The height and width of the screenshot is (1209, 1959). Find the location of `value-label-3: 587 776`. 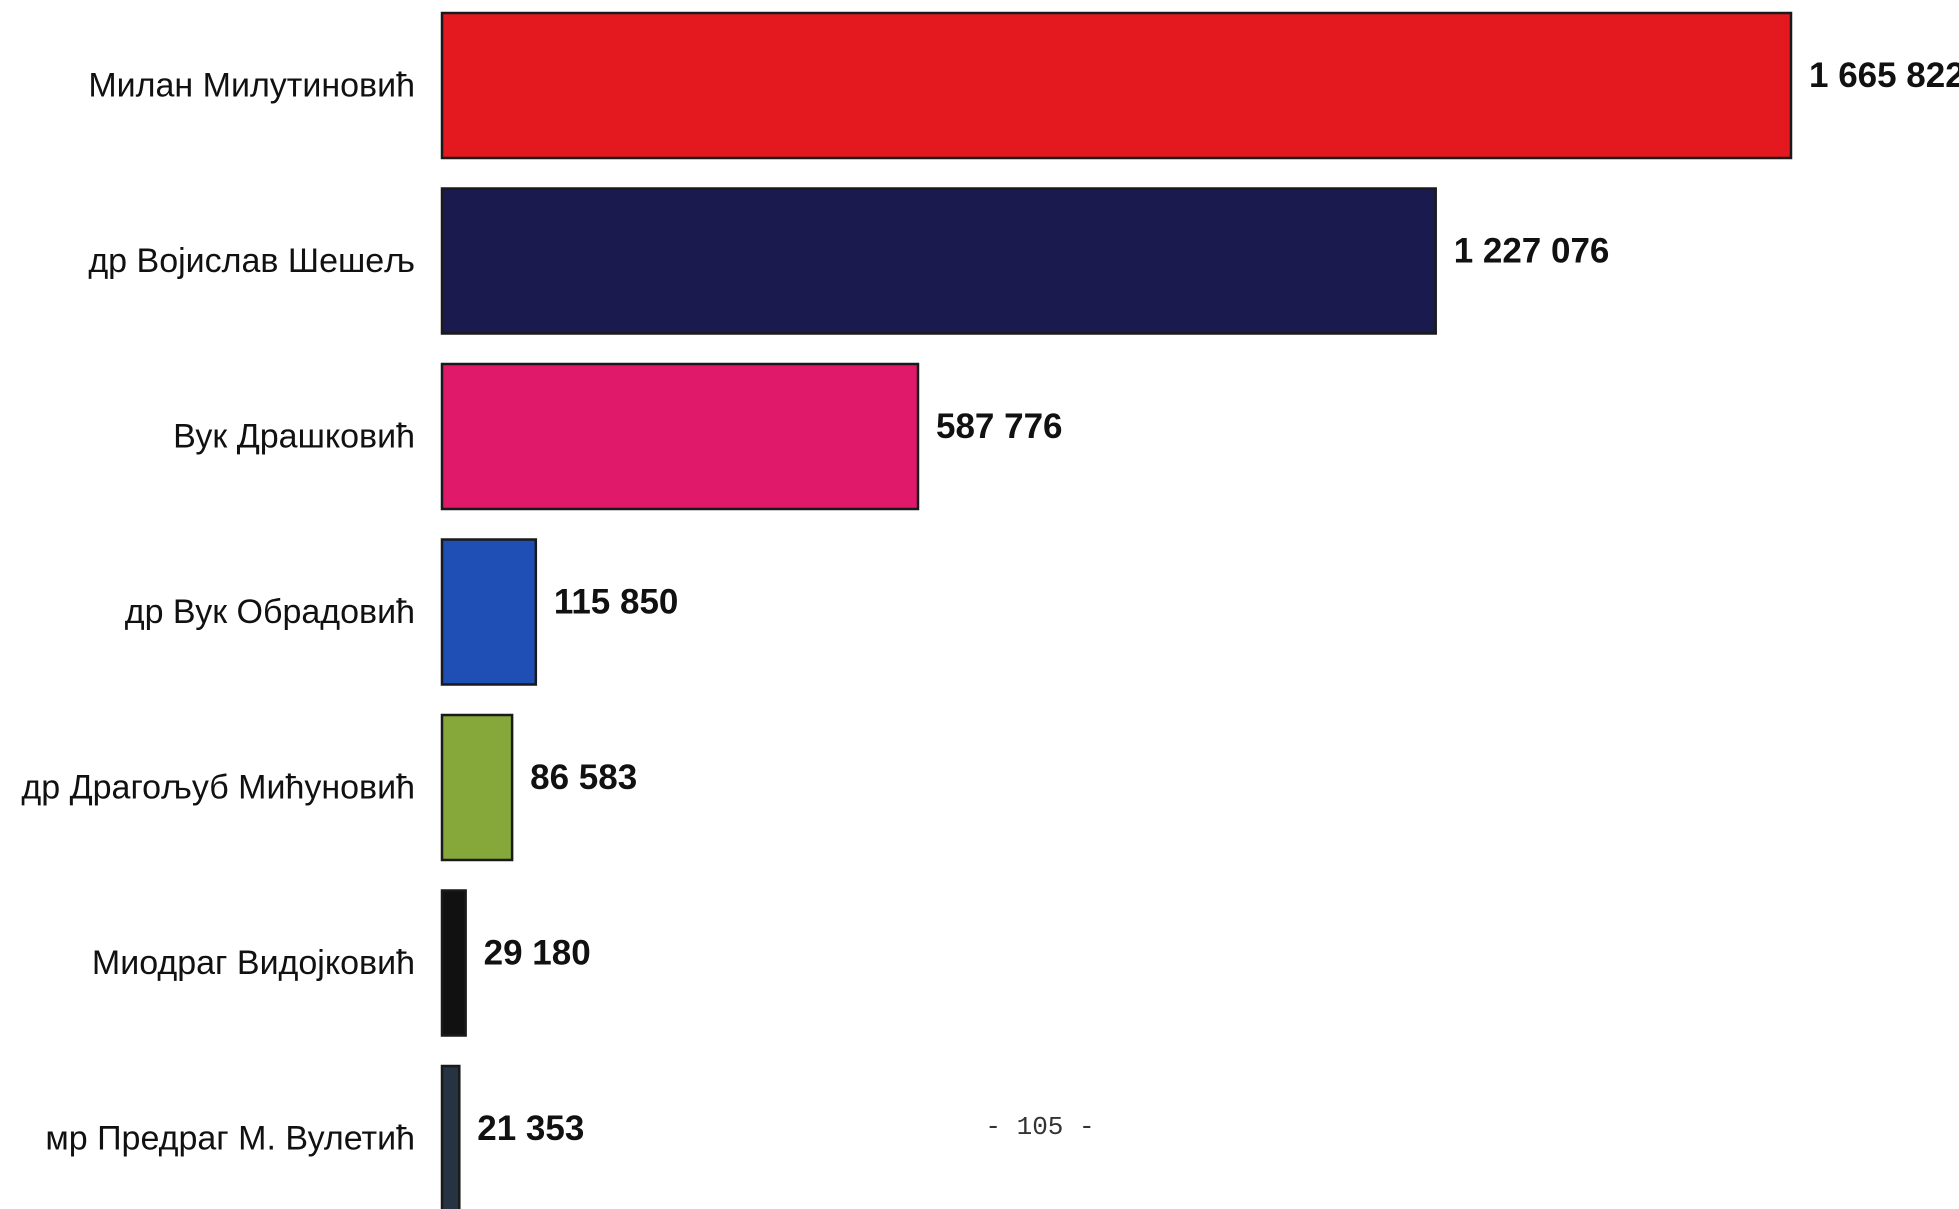

value-label-3: 587 776 is located at coordinates (999, 426).